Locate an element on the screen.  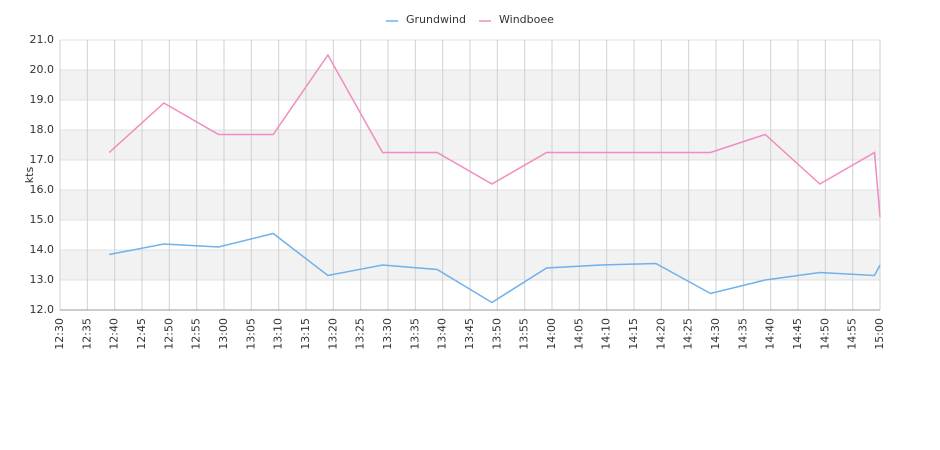
y-tick-label: 13.0 is located at coordinates (42, 279).